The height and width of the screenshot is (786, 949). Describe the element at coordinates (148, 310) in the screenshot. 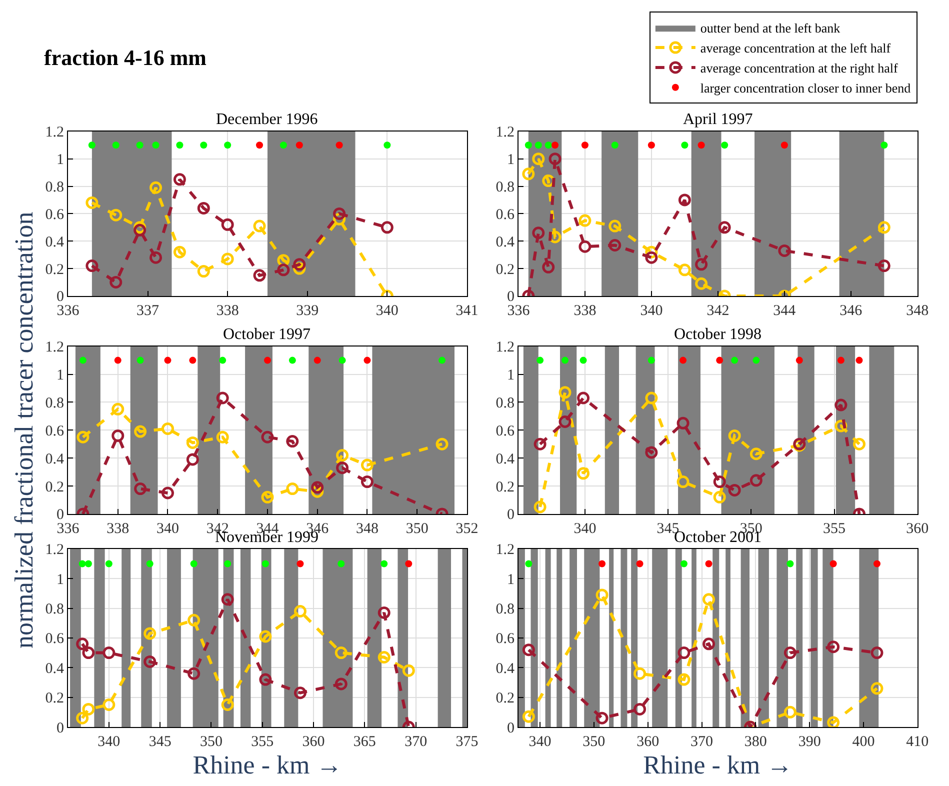

I see `x-tick-label: 337` at that location.